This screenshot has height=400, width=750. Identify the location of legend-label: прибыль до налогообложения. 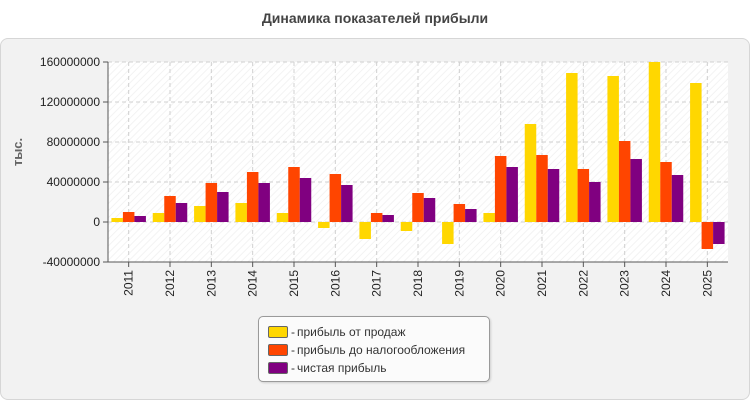
(381, 350).